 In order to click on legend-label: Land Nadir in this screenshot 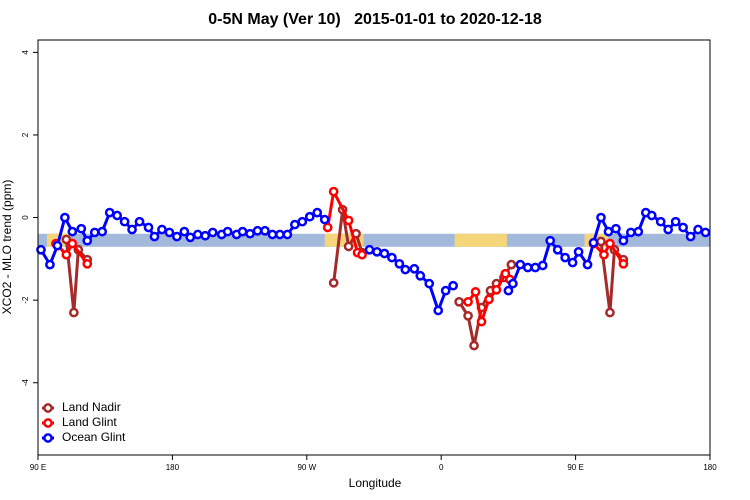, I will do `click(91, 407)`.